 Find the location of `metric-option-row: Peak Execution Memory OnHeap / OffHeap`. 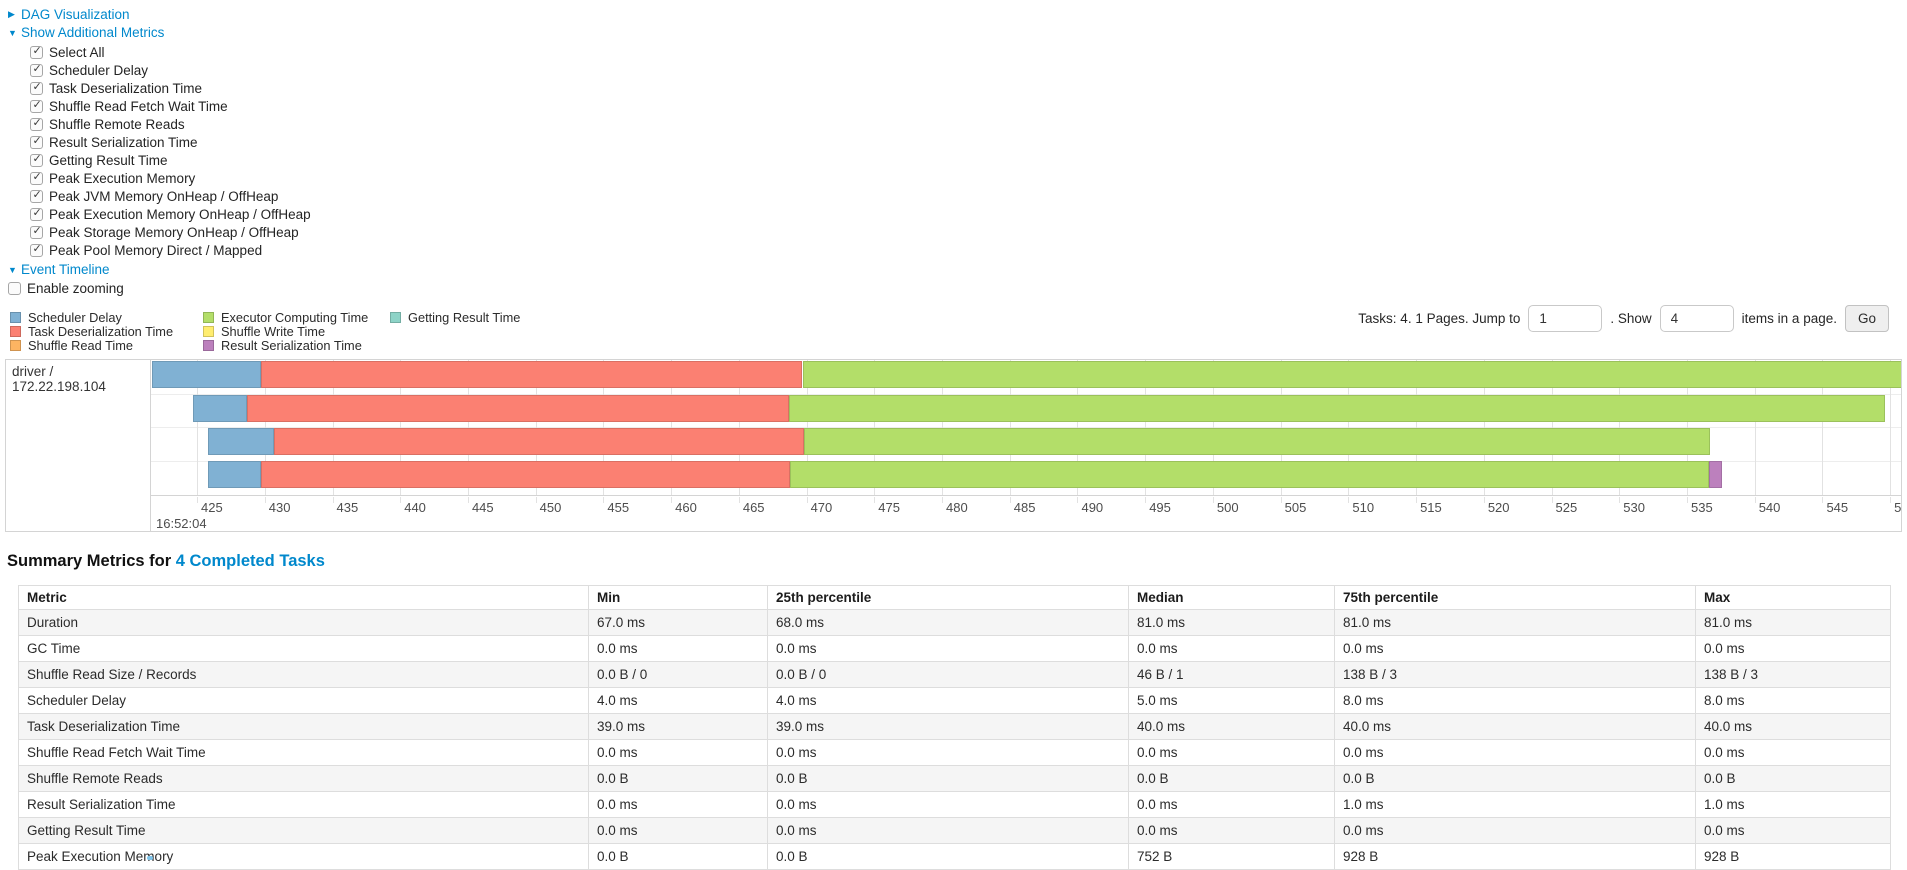

metric-option-row: Peak Execution Memory OnHeap / OffHeap is located at coordinates (968, 214).